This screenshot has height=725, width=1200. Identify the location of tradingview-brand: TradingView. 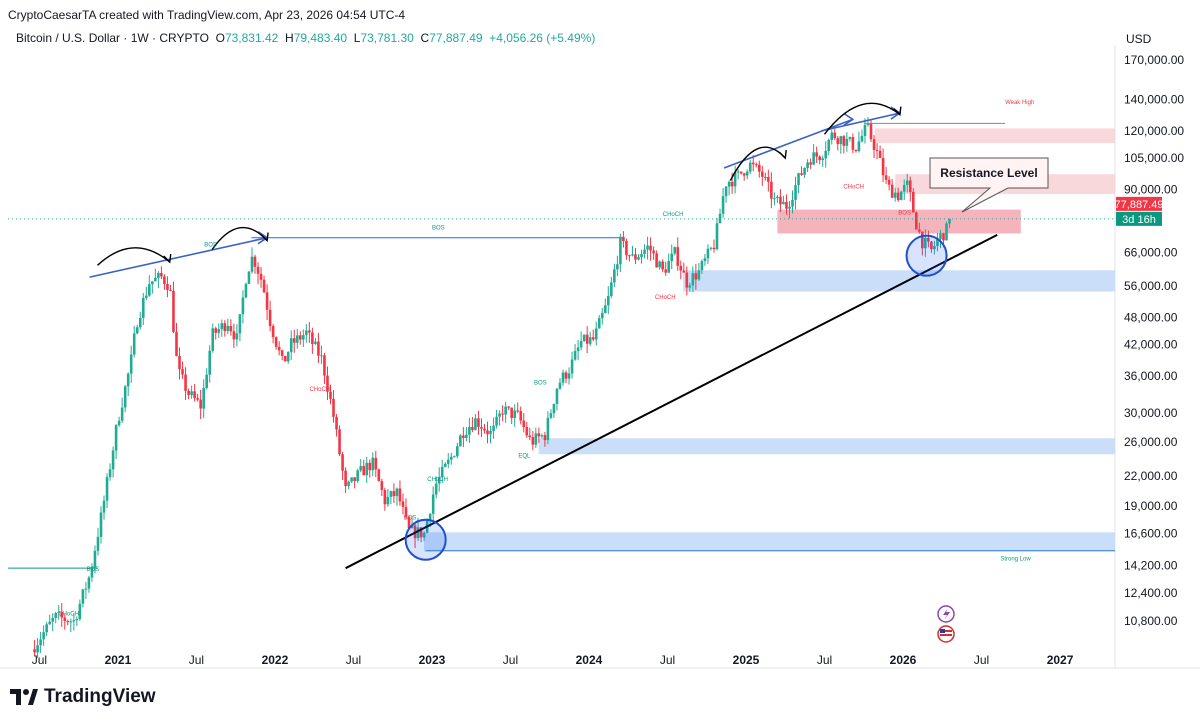
(83, 697).